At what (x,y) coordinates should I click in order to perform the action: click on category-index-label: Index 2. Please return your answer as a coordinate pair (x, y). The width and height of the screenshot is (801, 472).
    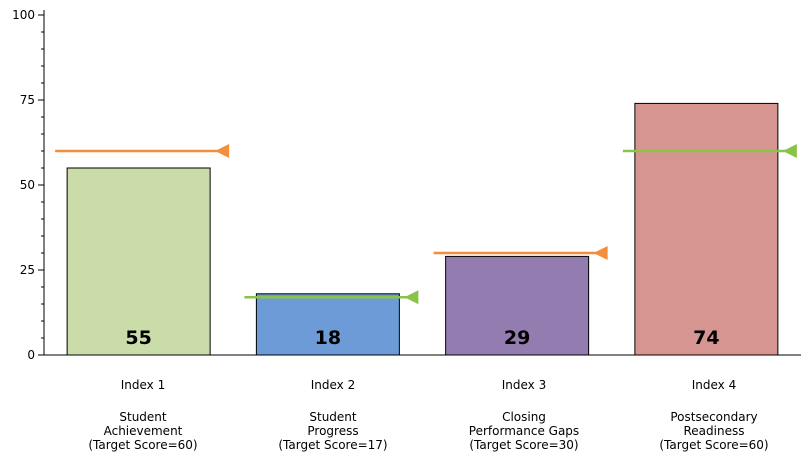
    Looking at the image, I should click on (333, 385).